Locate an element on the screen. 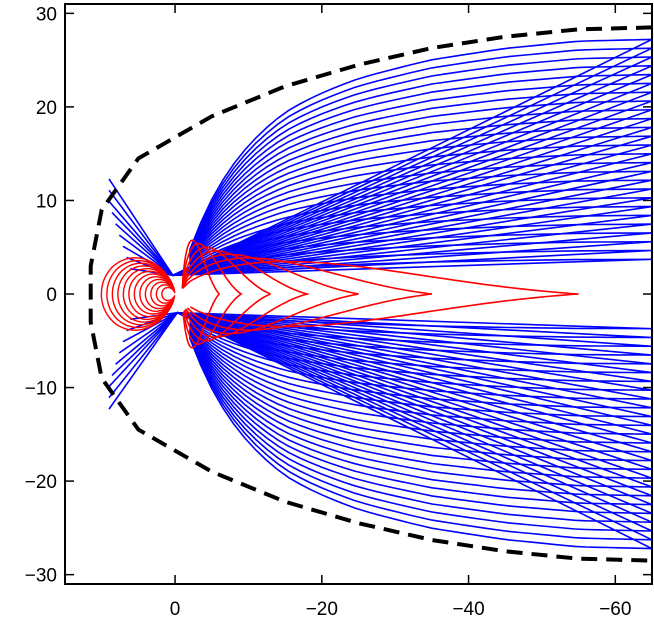 The height and width of the screenshot is (620, 654). y-tick-label-1: −20 is located at coordinates (41, 482).